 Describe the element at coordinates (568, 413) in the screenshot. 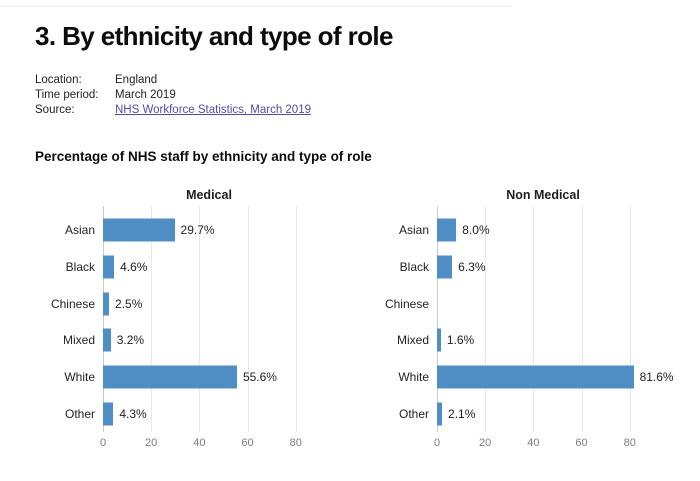

I see `bar-row-other: 2.1%` at that location.